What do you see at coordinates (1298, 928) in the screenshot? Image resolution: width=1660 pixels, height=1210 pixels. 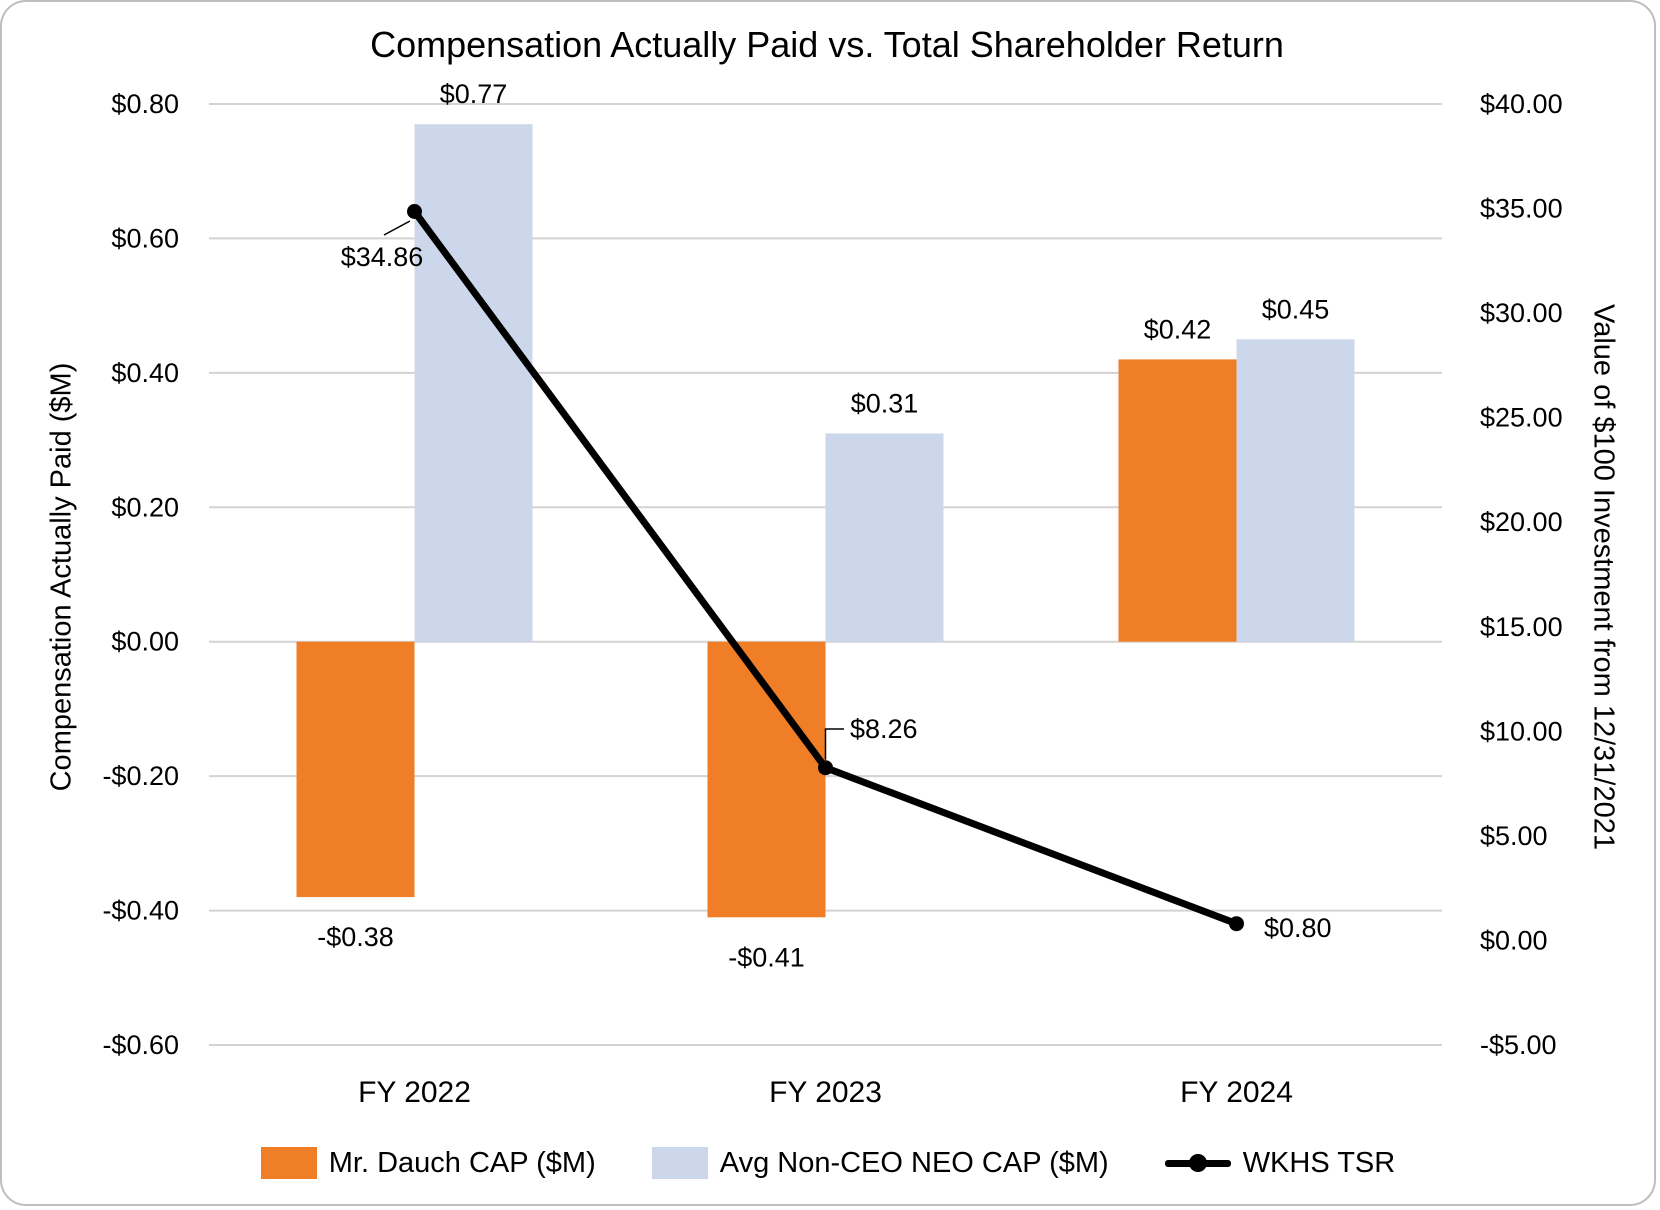 I see `data-label-tsr: $0.80` at bounding box center [1298, 928].